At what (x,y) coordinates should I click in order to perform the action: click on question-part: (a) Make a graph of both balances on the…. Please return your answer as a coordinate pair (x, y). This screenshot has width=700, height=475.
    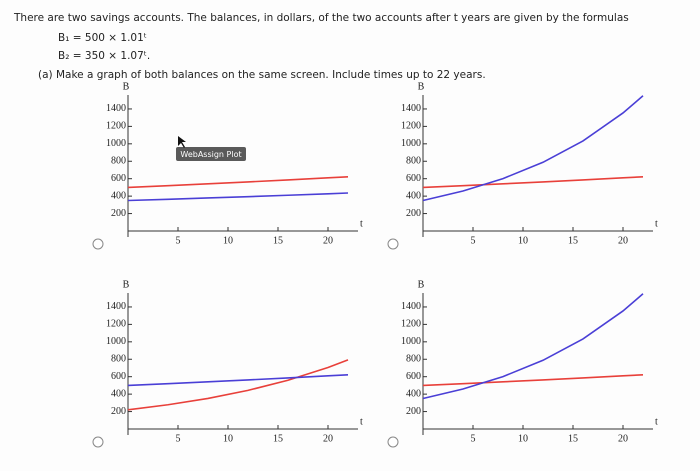
    Looking at the image, I should click on (262, 75).